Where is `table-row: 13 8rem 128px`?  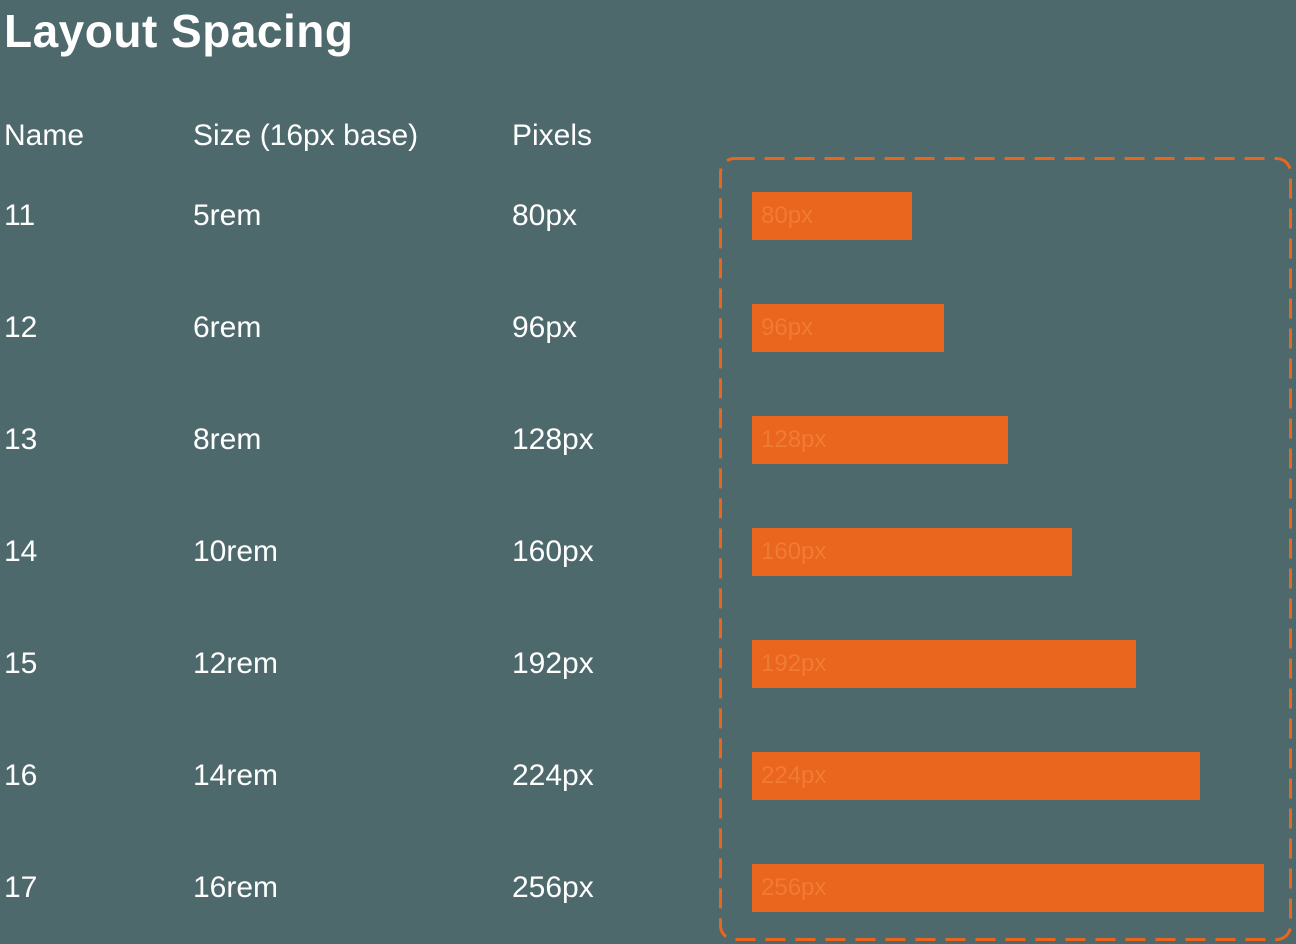
table-row: 13 8rem 128px is located at coordinates (355, 440).